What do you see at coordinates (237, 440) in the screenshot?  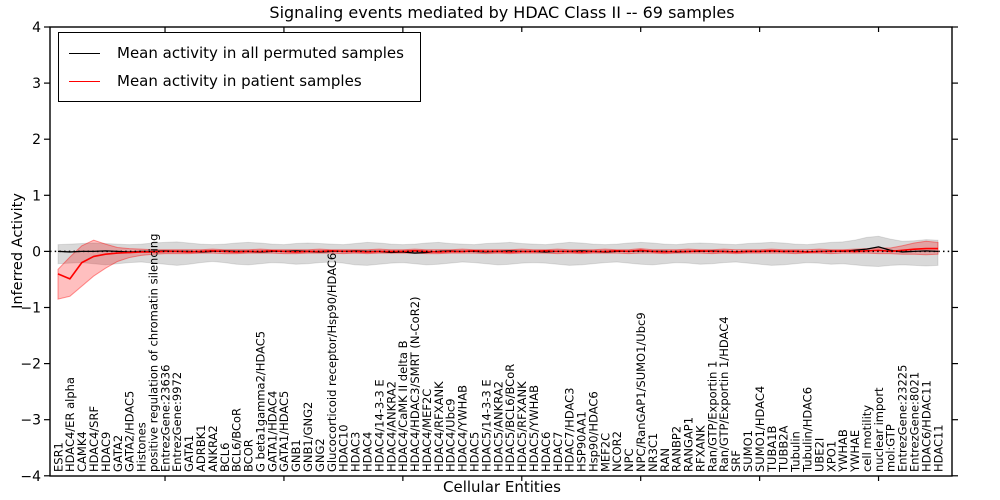 I see `x-tick-label: BCL6/BCoR` at bounding box center [237, 440].